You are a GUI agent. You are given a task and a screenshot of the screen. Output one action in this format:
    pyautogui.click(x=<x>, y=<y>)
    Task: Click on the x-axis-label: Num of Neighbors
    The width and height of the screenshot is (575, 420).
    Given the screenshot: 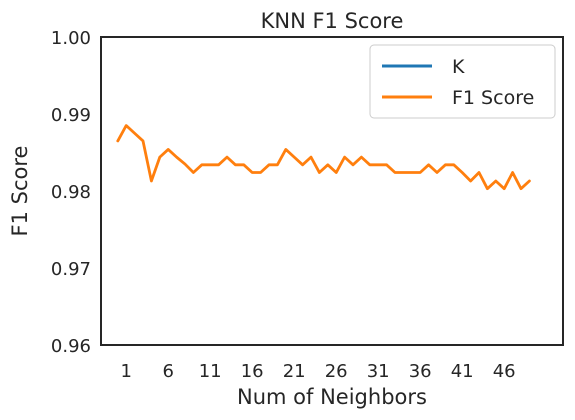 What is the action you would take?
    pyautogui.click(x=332, y=397)
    